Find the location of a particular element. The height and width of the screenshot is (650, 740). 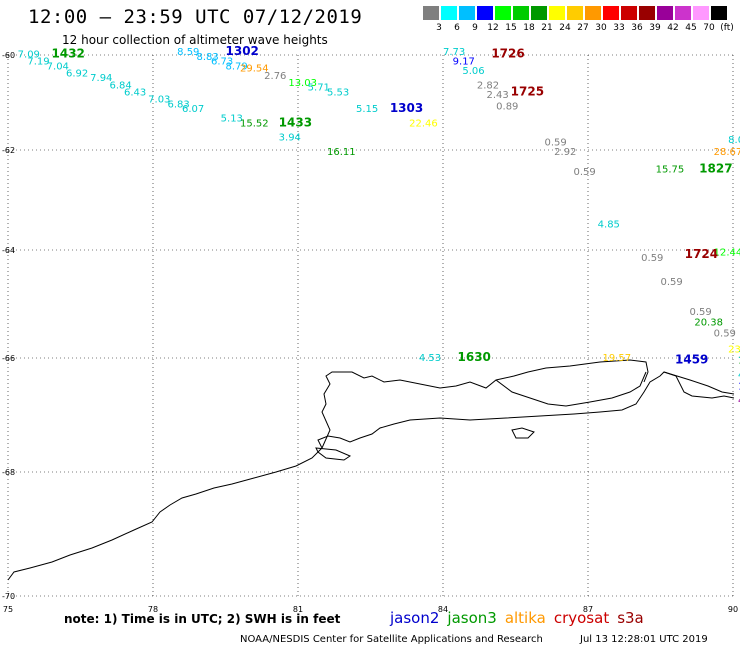

x-tick-label: 84 is located at coordinates (443, 609).